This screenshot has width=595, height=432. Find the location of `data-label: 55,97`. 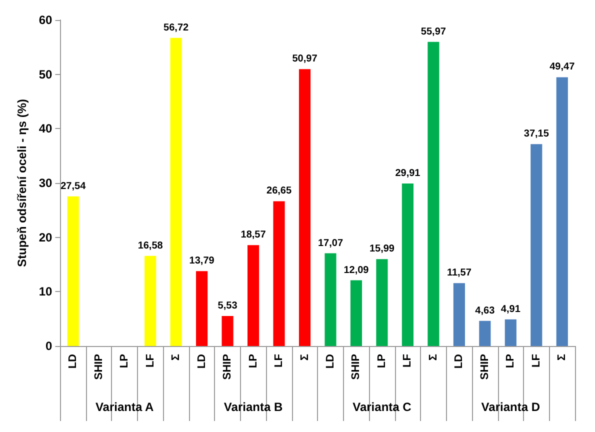

data-label: 55,97 is located at coordinates (433, 32).